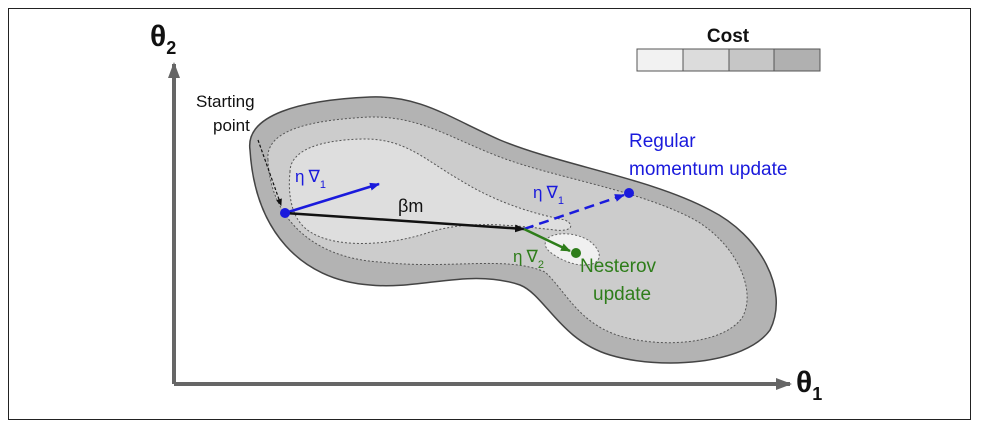 The width and height of the screenshot is (981, 430). Describe the element at coordinates (548, 195) in the screenshot. I see `gradient-label-regular: η ∇1` at that location.